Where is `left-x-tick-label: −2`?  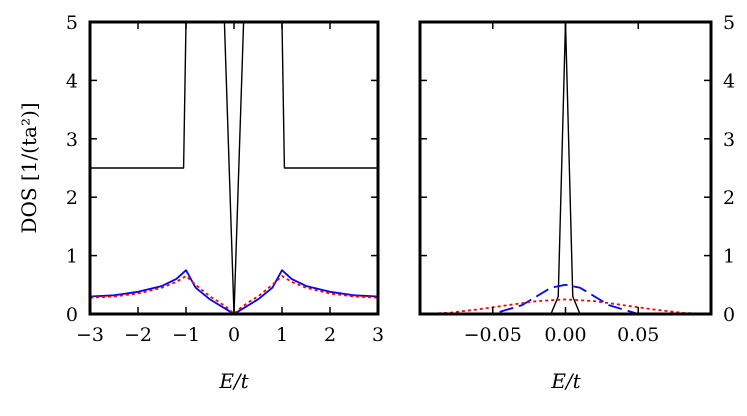 left-x-tick-label: −2 is located at coordinates (138, 335).